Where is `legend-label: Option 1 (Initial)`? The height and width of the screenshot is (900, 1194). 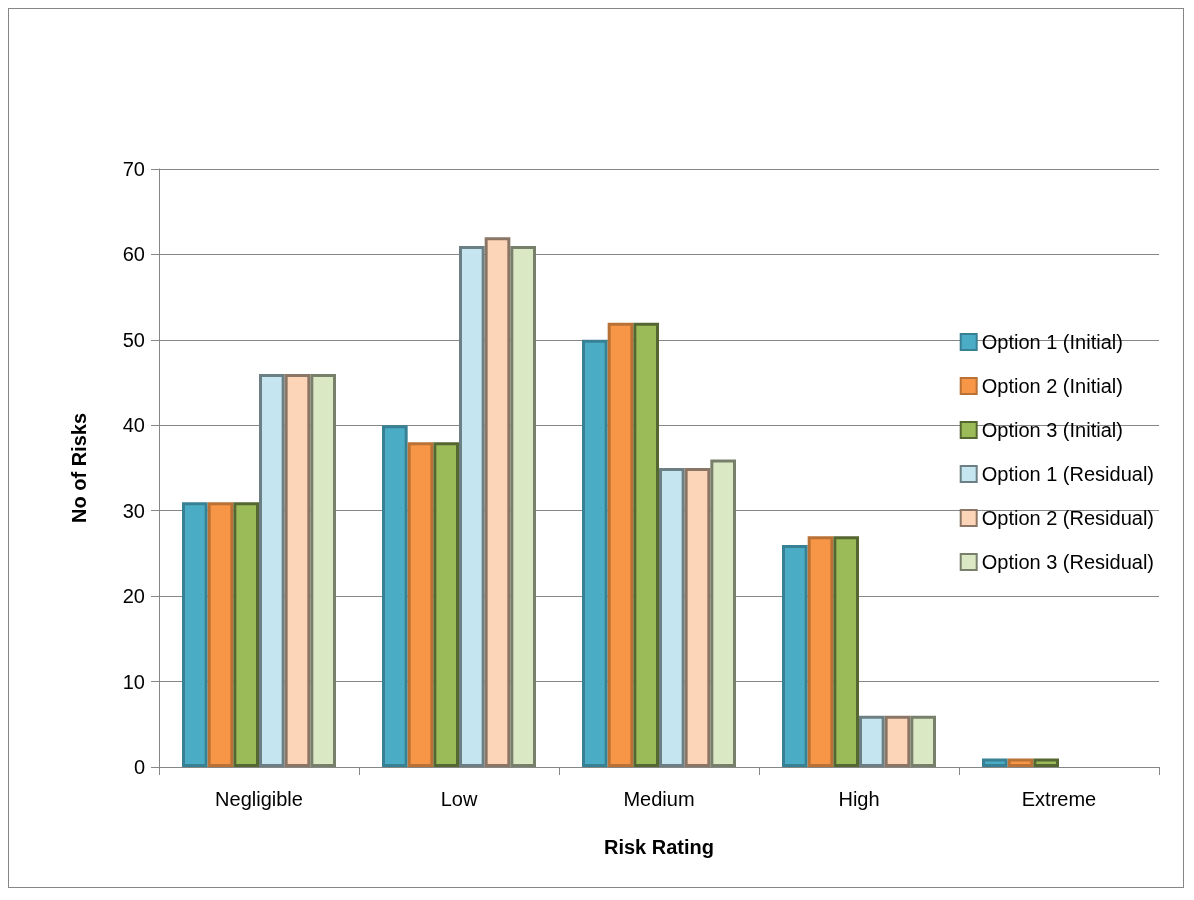
legend-label: Option 1 (Initial) is located at coordinates (1052, 342).